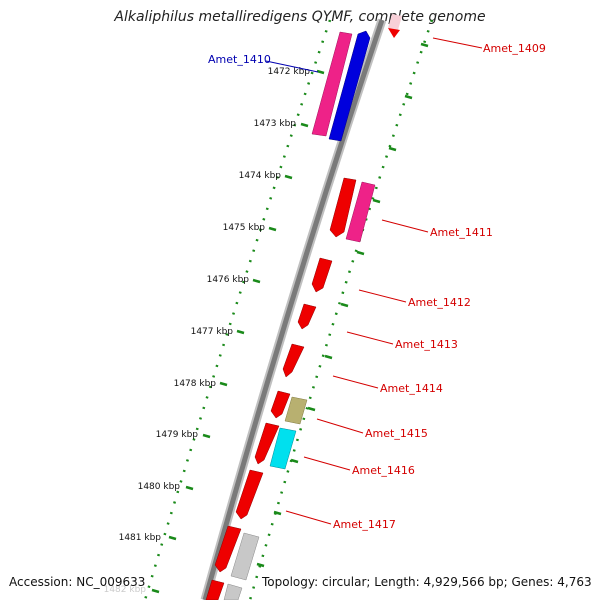 The width and height of the screenshot is (600, 600). What do you see at coordinates (396, 433) in the screenshot?
I see `gene-label: Amet_1415` at bounding box center [396, 433].